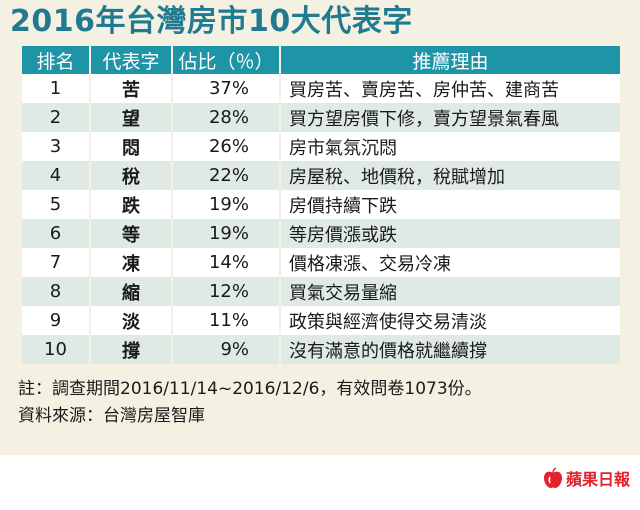 Image resolution: width=640 pixels, height=510 pixels. Describe the element at coordinates (250, 389) in the screenshot. I see `survey-note: 註：調查期間2016/11/14~2016/12/6，有效問卷1073份。` at that location.